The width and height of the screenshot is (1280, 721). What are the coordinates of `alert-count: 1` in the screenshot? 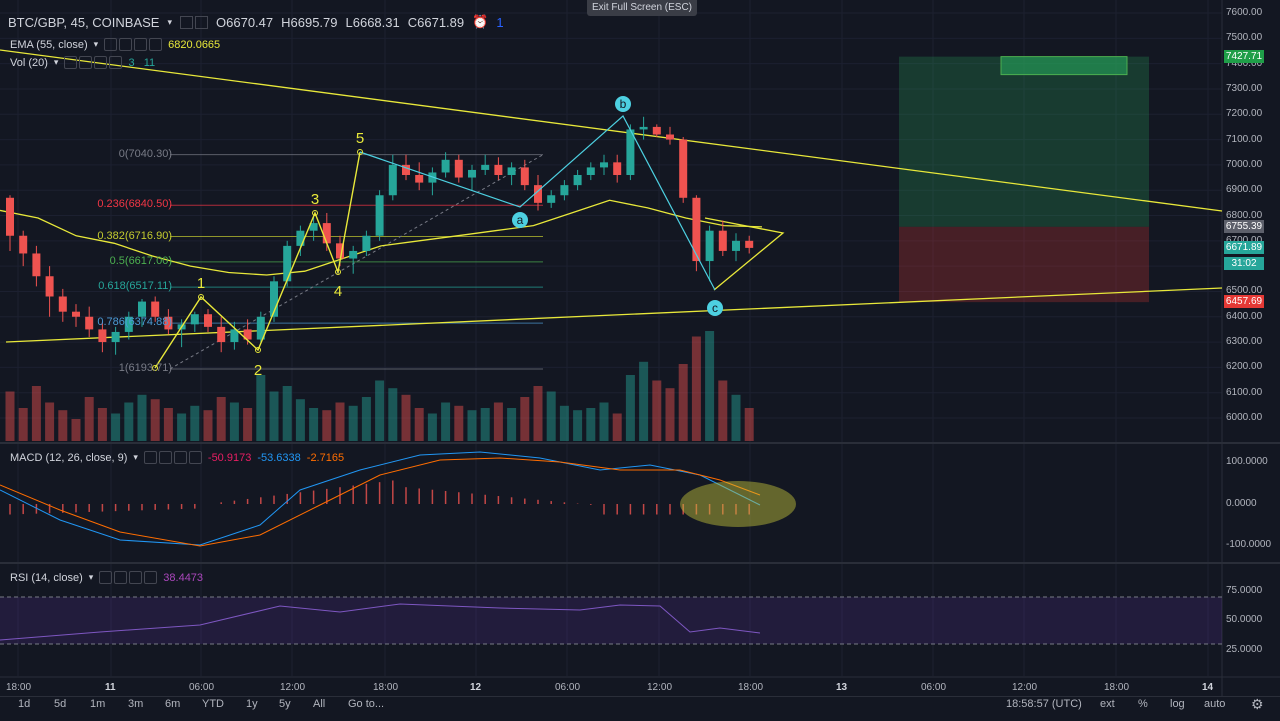 It's located at (500, 22).